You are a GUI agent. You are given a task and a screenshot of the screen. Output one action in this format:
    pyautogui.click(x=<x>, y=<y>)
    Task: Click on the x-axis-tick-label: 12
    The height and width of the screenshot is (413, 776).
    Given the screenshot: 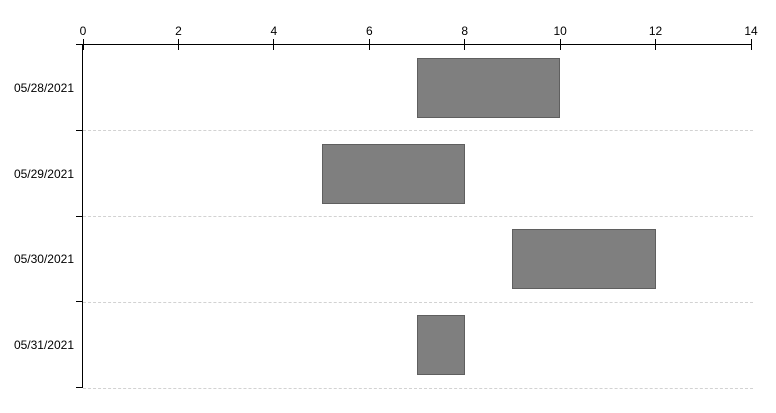 What is the action you would take?
    pyautogui.click(x=655, y=31)
    